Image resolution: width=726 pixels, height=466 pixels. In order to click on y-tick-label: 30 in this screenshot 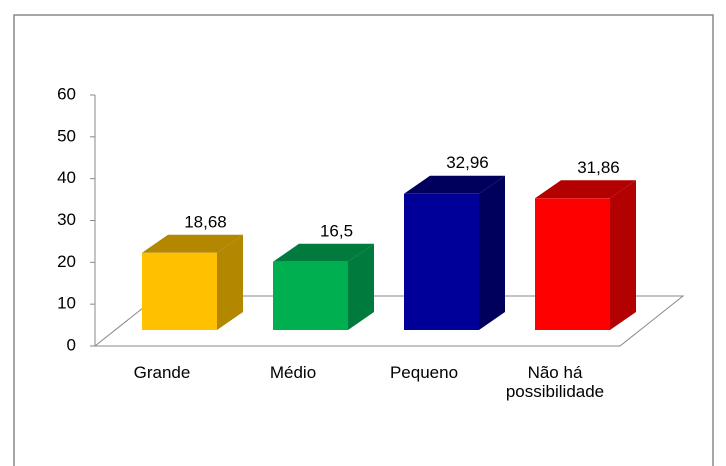, I will do `click(66, 219)`.